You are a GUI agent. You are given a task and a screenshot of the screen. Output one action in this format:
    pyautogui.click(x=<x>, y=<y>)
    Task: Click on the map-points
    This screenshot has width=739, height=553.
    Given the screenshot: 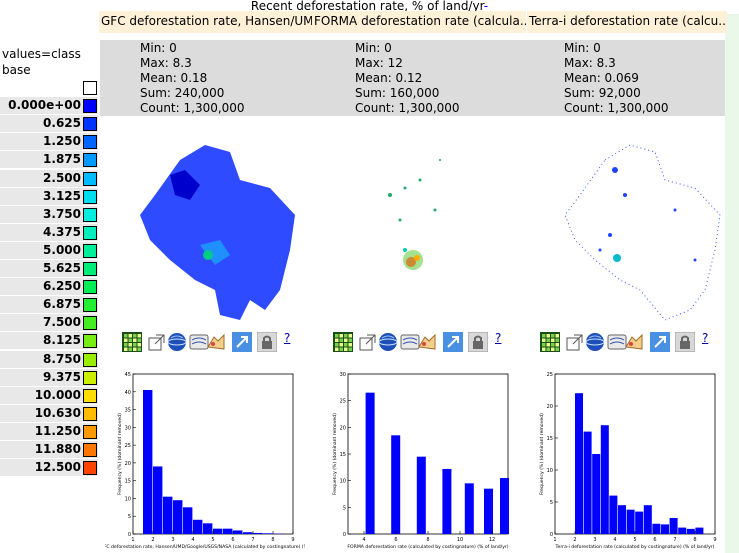 What is the action you would take?
    pyautogui.click(x=647, y=214)
    